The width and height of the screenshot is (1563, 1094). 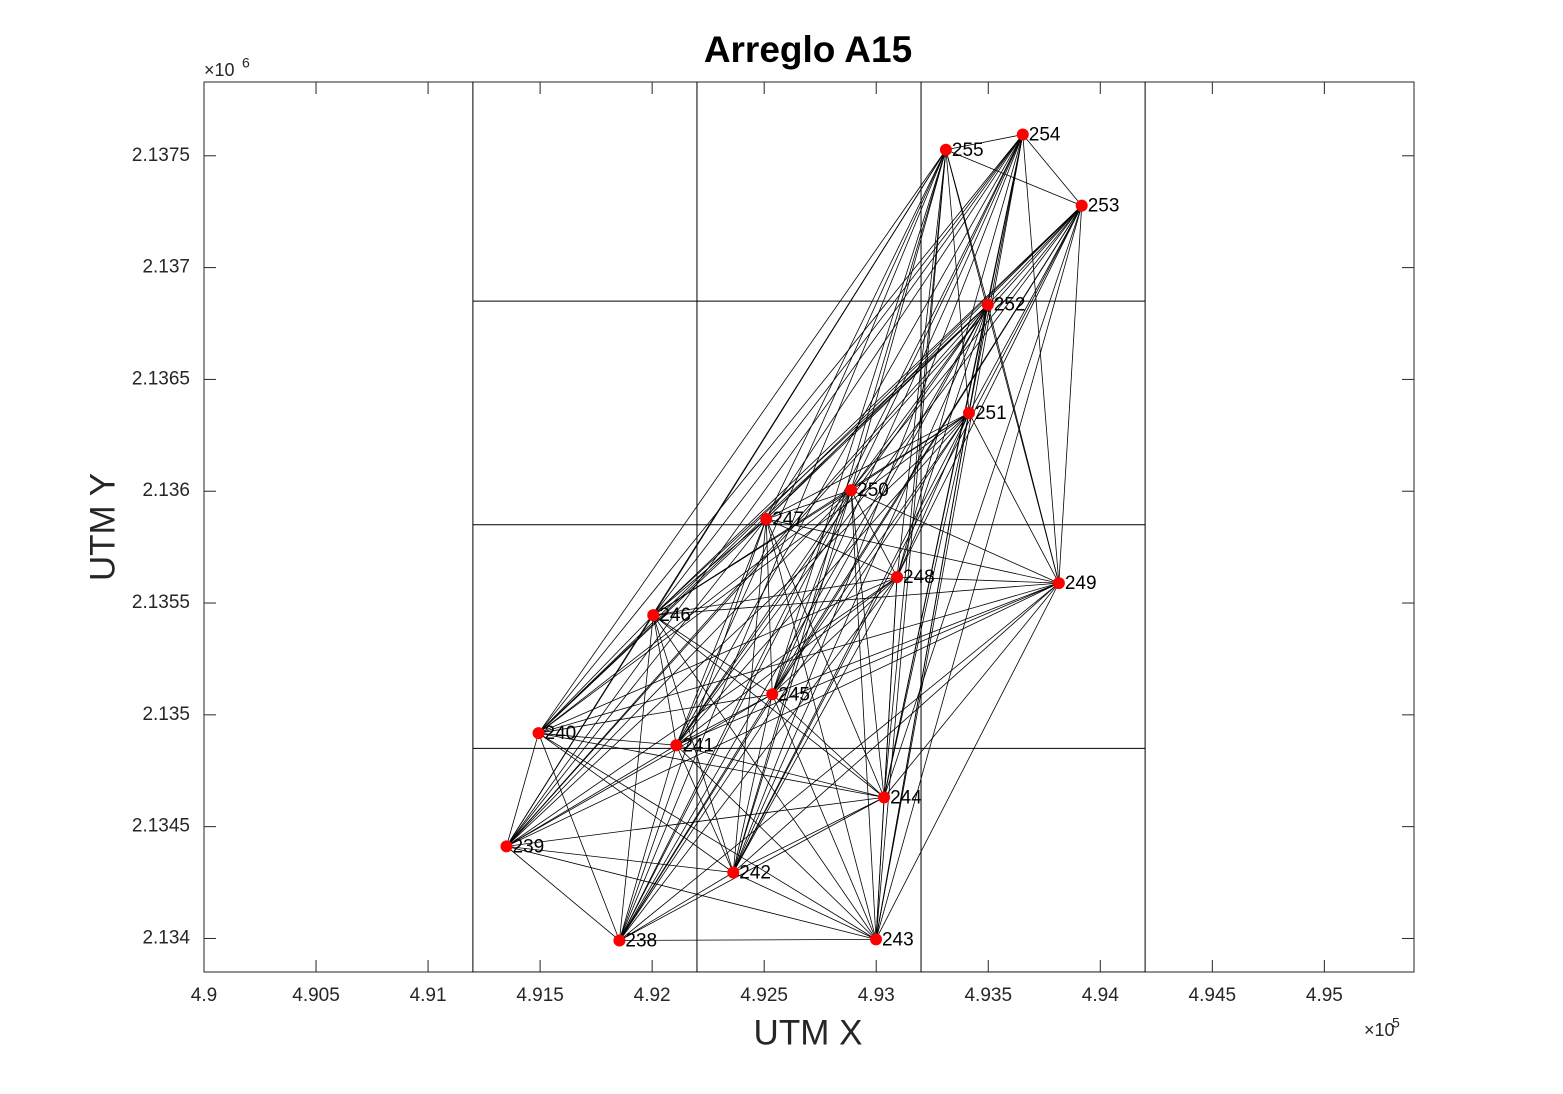 What do you see at coordinates (788, 519) in the screenshot?
I see `point-label: 247` at bounding box center [788, 519].